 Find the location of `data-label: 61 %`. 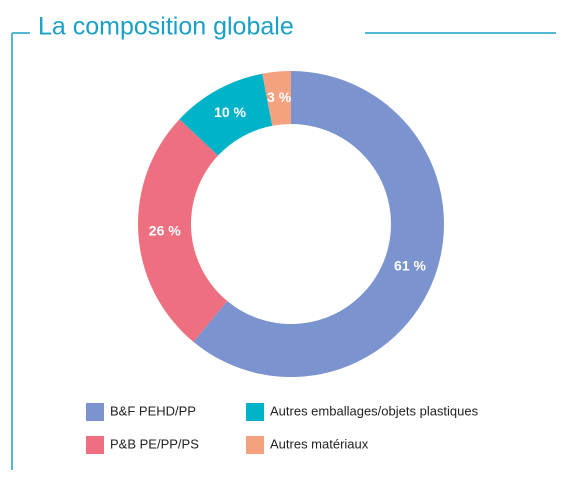

data-label: 61 % is located at coordinates (410, 266).